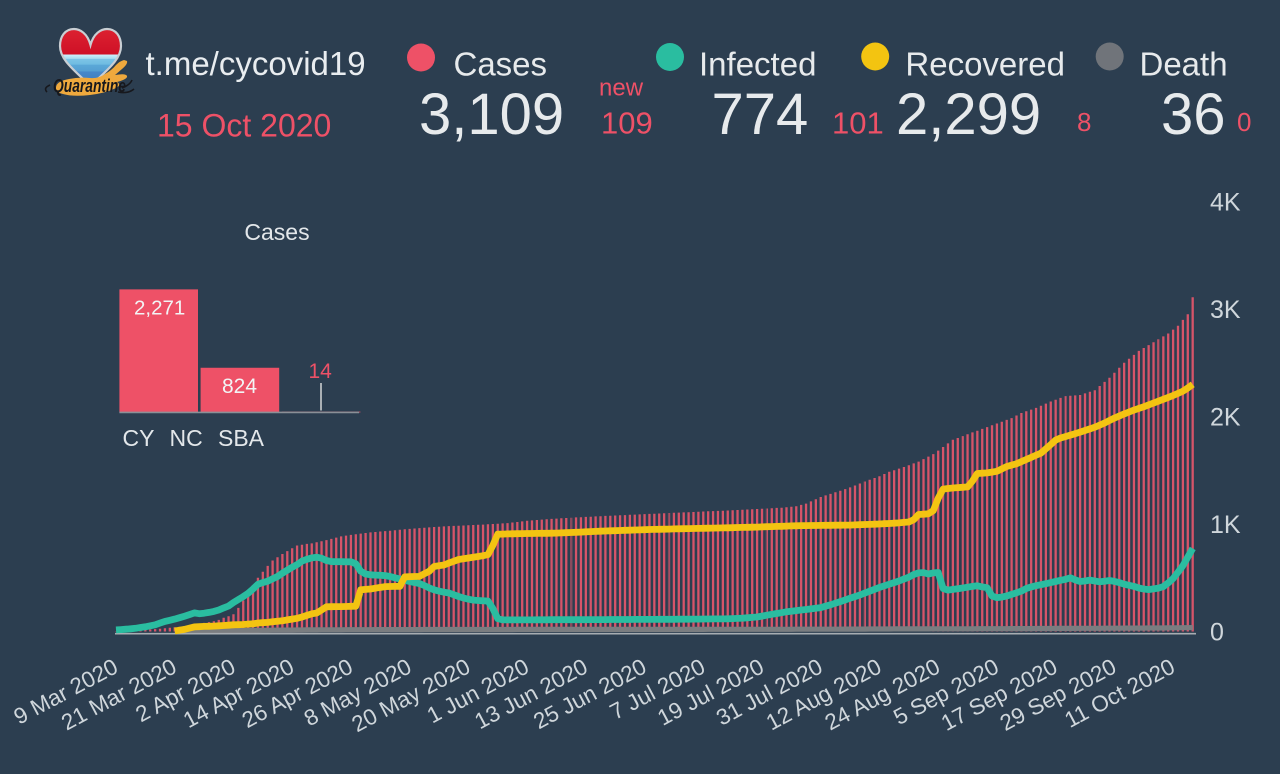 The width and height of the screenshot is (1280, 774). I want to click on svg-text: Infected, so click(757, 64).